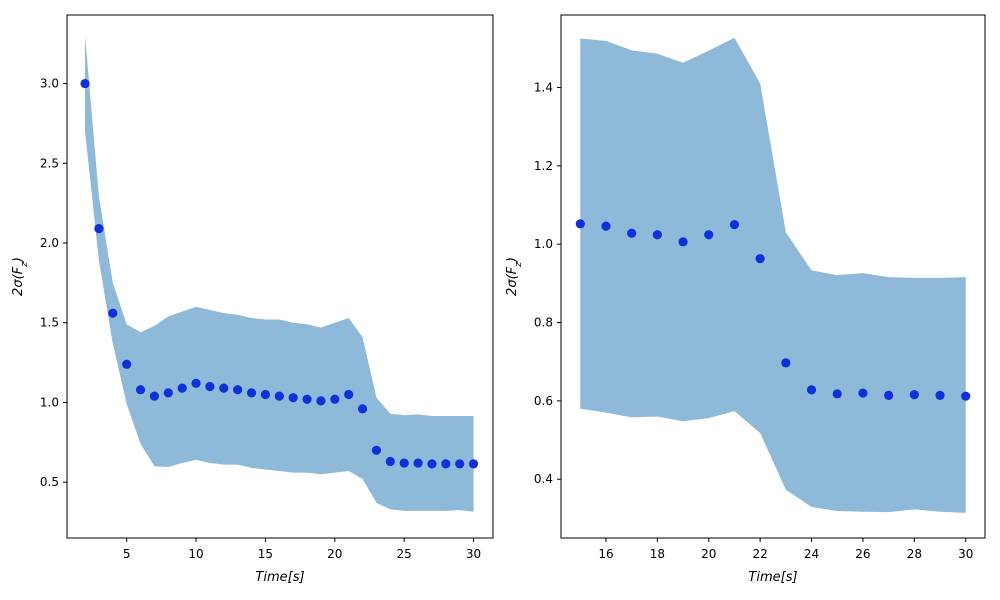 The width and height of the screenshot is (1000, 600). Describe the element at coordinates (543, 479) in the screenshot. I see `y-tick-label: 0.4` at that location.